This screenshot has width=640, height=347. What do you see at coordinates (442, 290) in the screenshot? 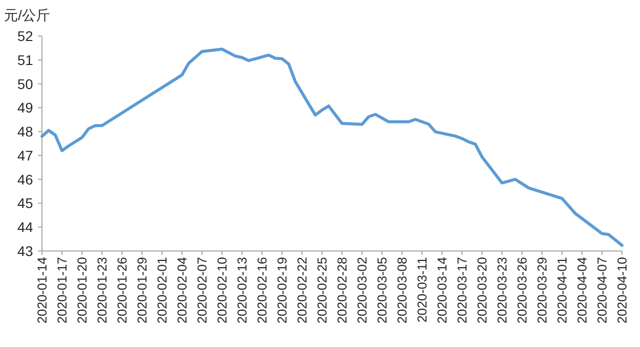
I see `x-tick-label: 2020-03-14` at bounding box center [442, 290].